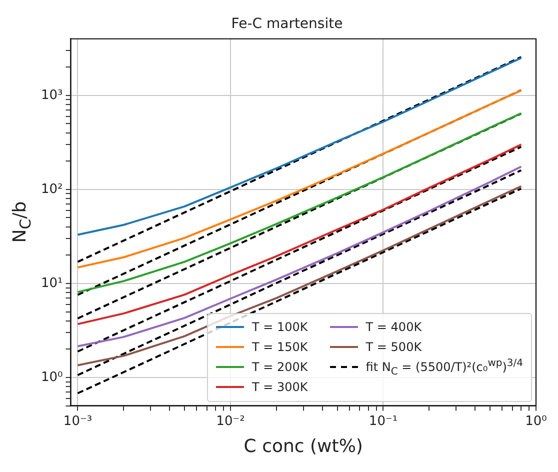 This screenshot has width=558, height=472. Describe the element at coordinates (444, 368) in the screenshot. I see `legend-label: fit N$_{C}$ = (5500/T)²(c₀$^{wp}$)$^{3/4}$` at that location.